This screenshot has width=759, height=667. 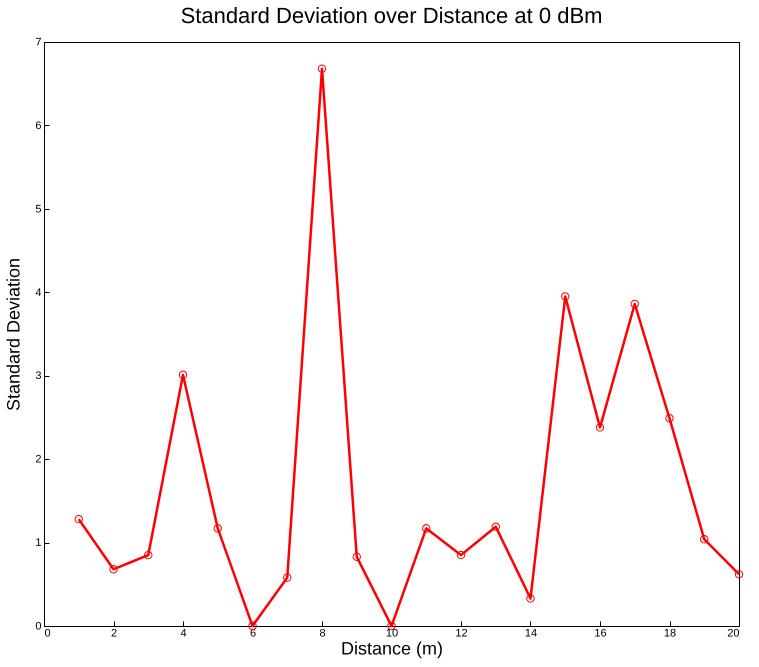 I want to click on y-tick-label: 4, so click(x=38, y=292).